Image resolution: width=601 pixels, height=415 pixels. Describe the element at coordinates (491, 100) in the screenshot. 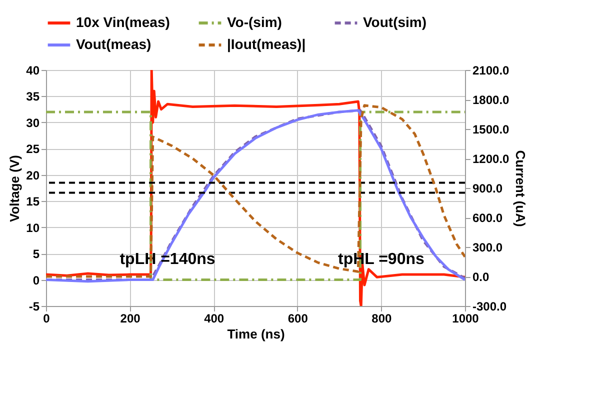

I see `y2-tick-label: 1800.0` at that location.